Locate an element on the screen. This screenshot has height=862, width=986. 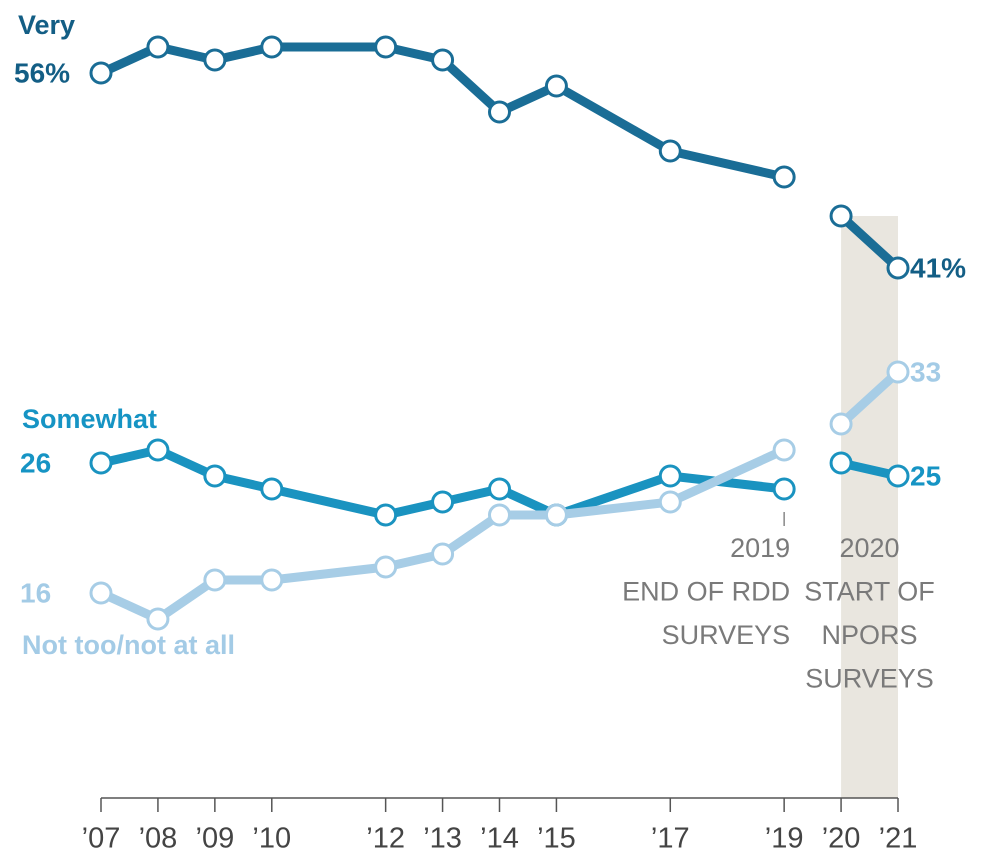
value-label: 16 is located at coordinates (35, 592).